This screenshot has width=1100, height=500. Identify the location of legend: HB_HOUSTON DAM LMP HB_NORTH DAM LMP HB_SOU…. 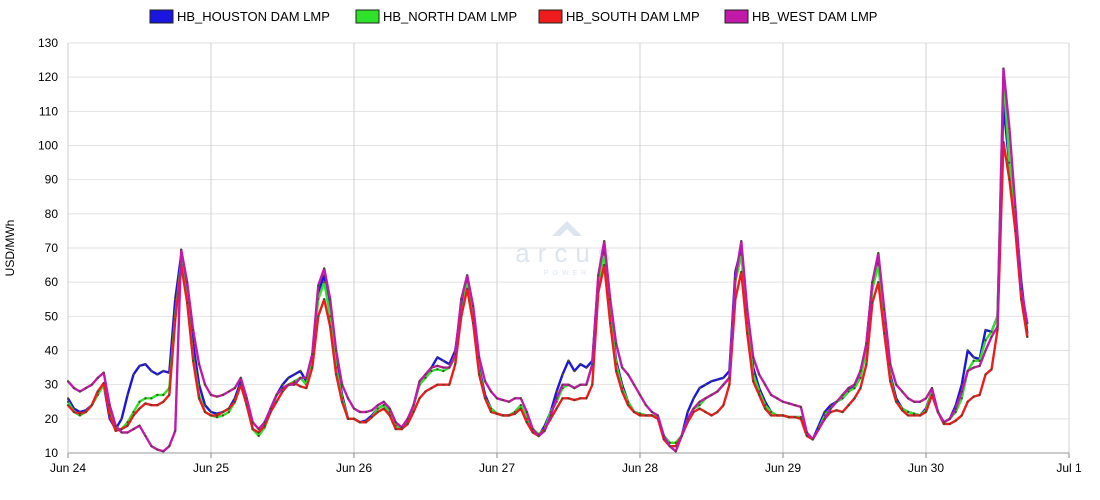
(513, 16).